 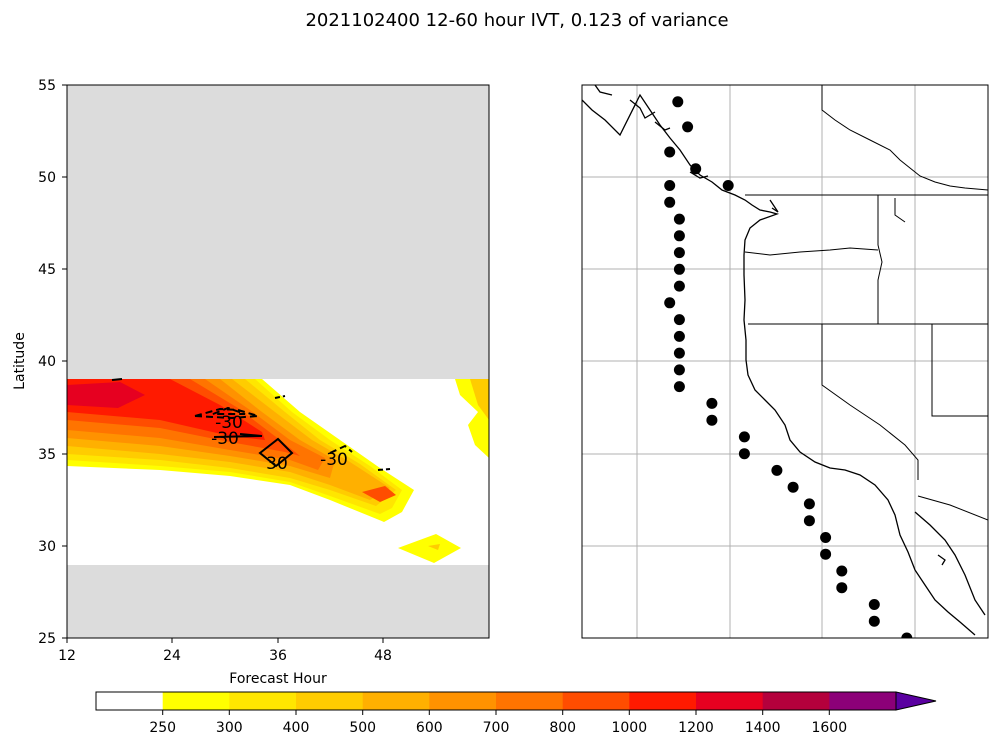 I want to click on x-tick-label: 24, so click(x=172, y=656).